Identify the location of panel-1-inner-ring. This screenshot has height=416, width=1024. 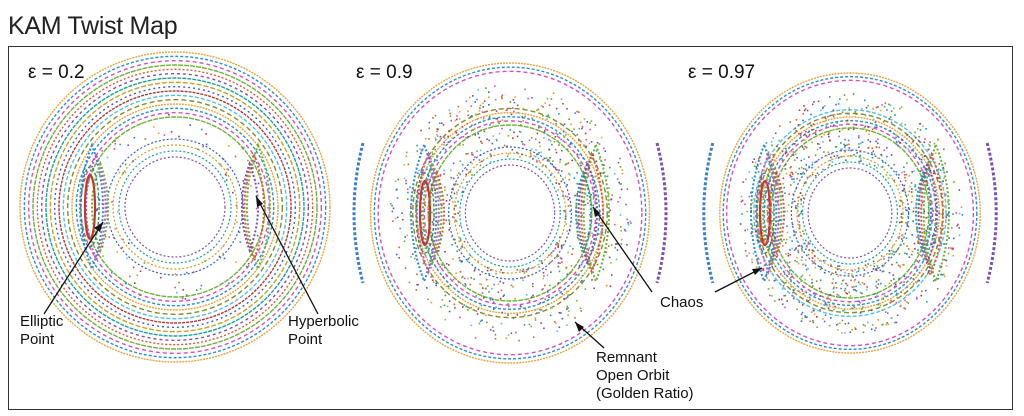
(175, 207).